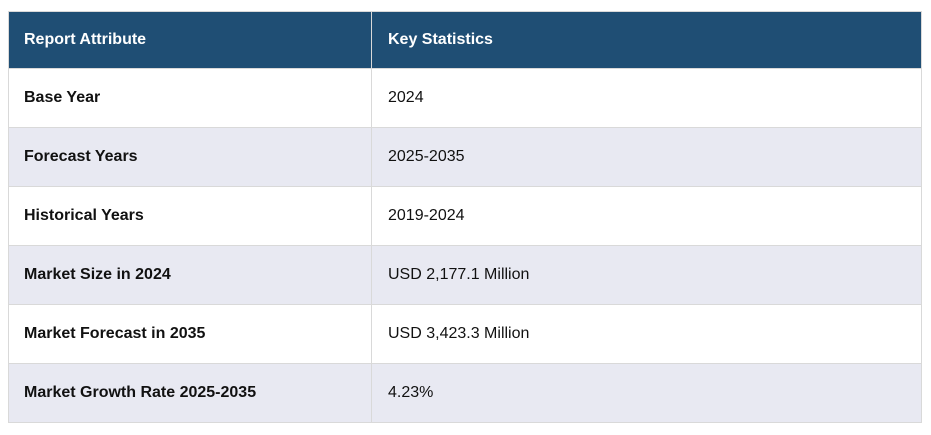 The height and width of the screenshot is (435, 931). What do you see at coordinates (190, 216) in the screenshot?
I see `attribute-cell: Historical Years` at bounding box center [190, 216].